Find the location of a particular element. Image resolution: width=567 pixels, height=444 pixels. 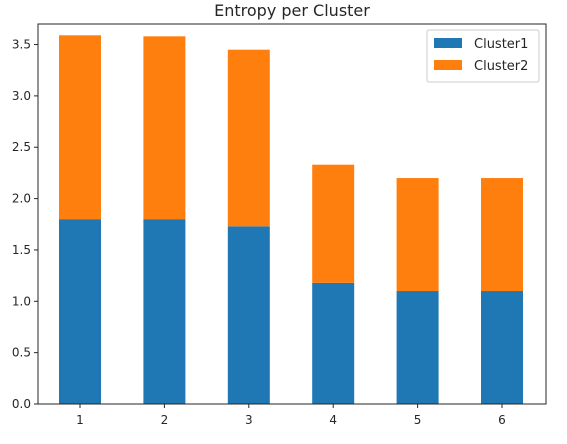

x-tick-label: 5 is located at coordinates (418, 420).